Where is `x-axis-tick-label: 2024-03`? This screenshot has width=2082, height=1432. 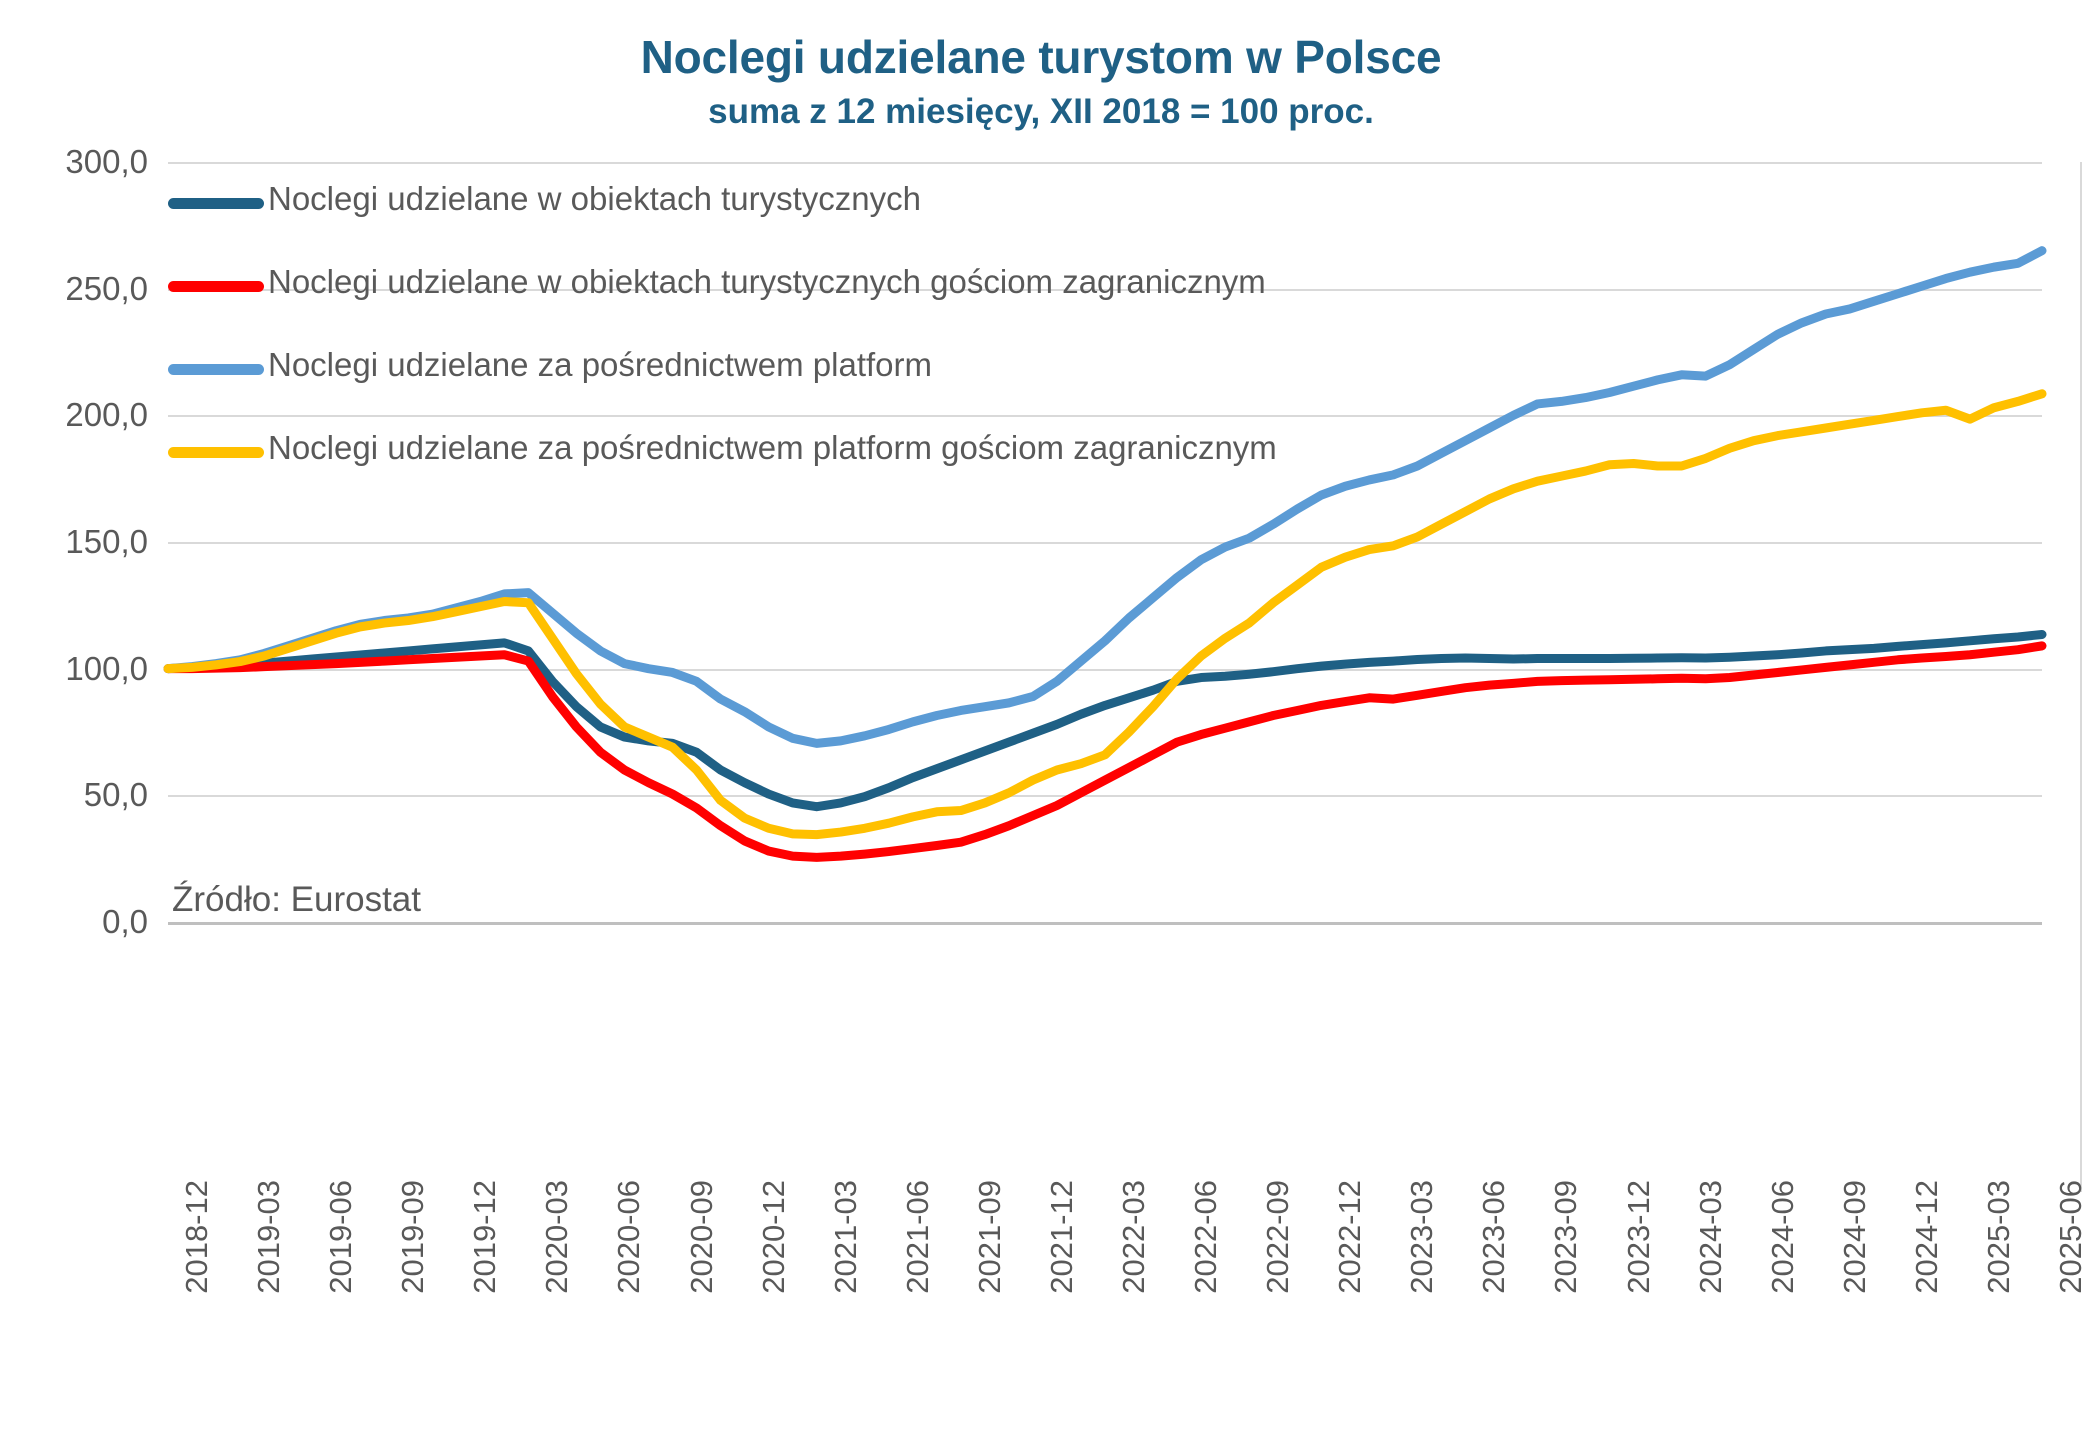
x-axis-tick-label: 2024-03 is located at coordinates (1710, 1237).